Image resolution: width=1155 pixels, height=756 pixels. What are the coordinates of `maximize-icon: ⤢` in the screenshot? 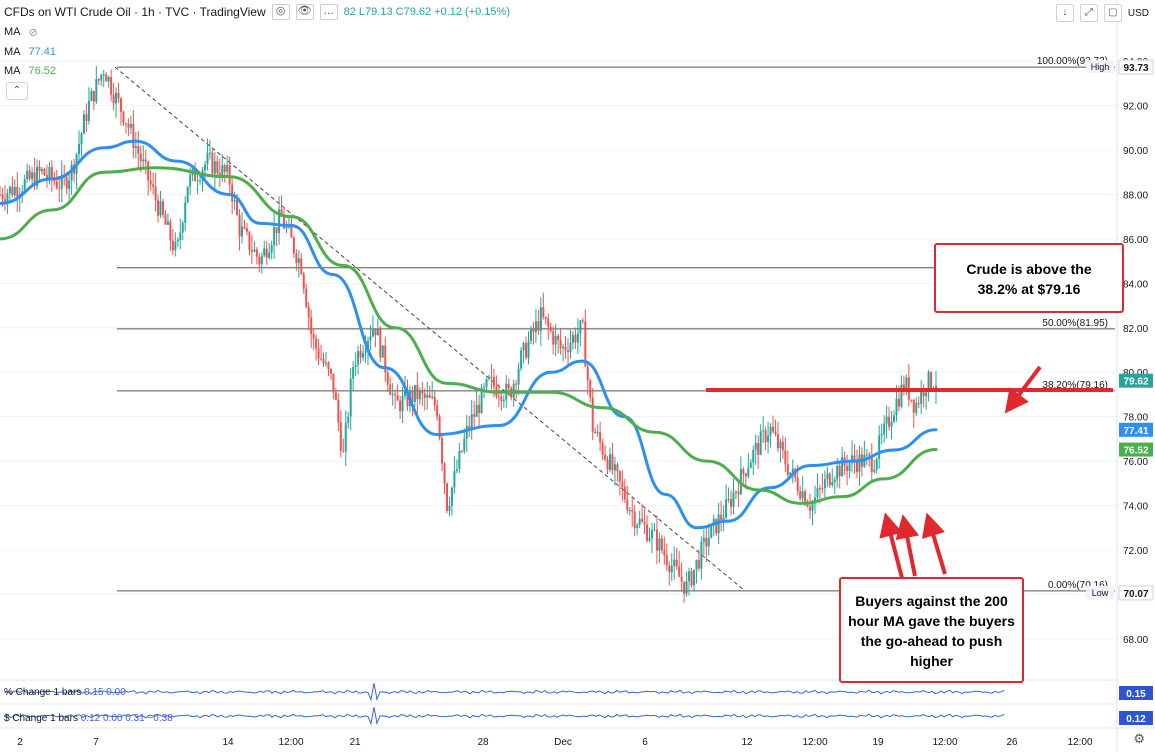 It's located at (1088, 13).